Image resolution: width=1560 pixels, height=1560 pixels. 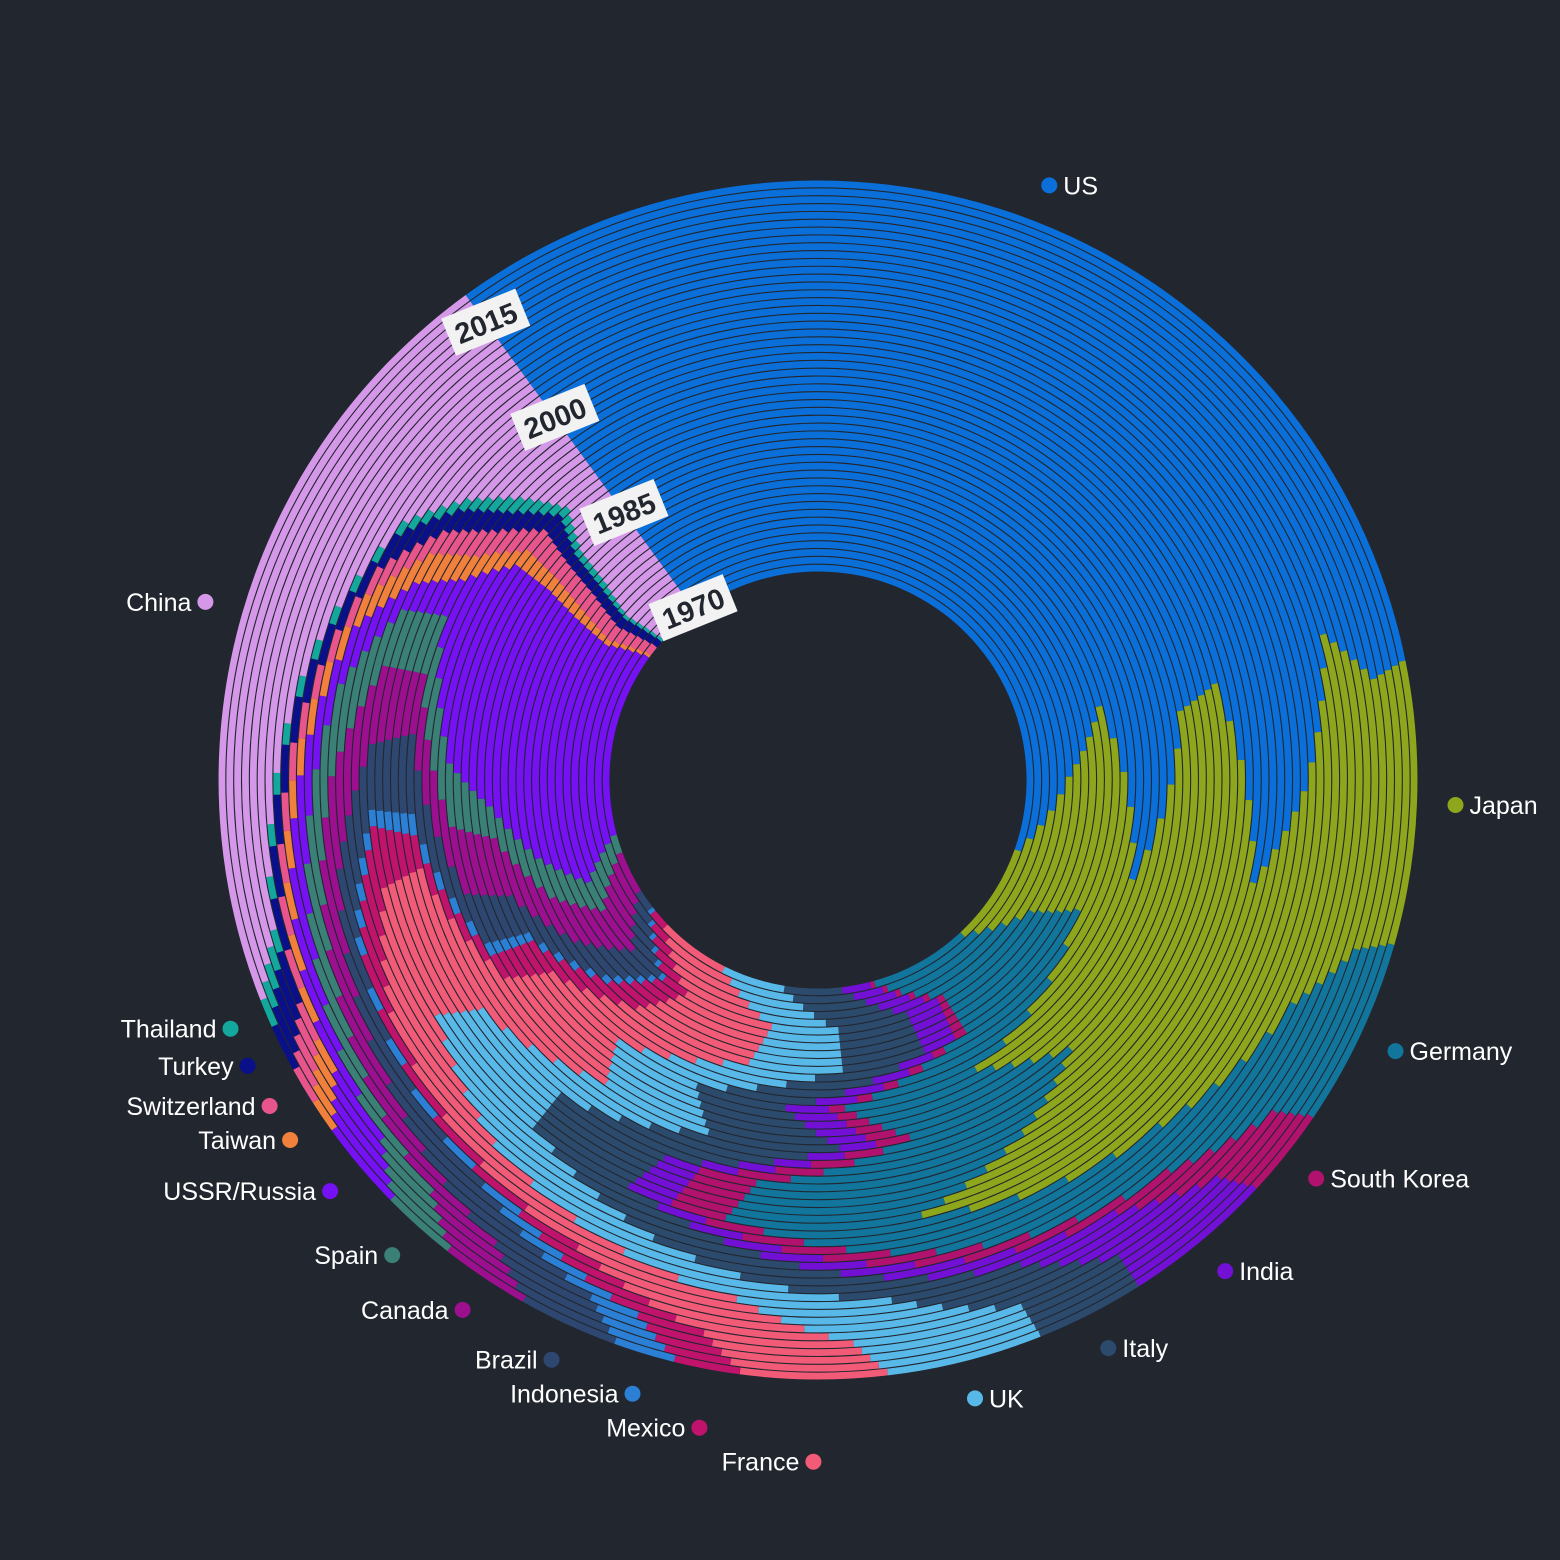 I want to click on ring-segment-mexico-2016, so click(x=679, y=1335).